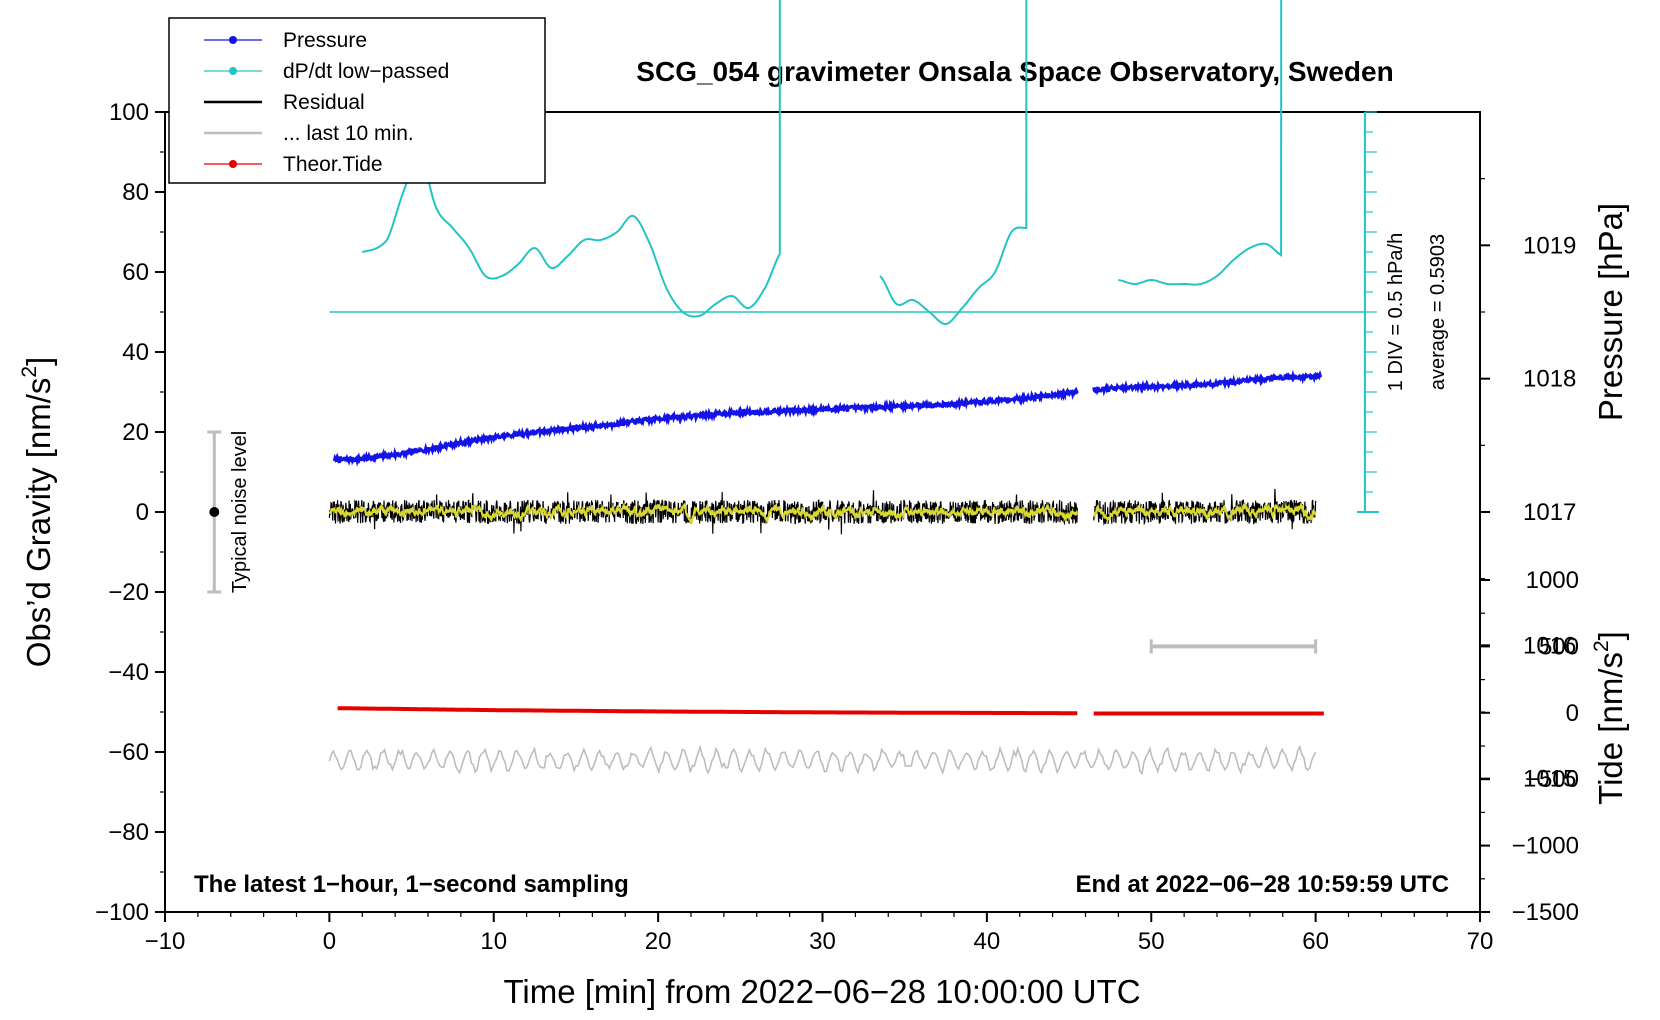  I want to click on y-tick-label: 0, so click(142, 512).